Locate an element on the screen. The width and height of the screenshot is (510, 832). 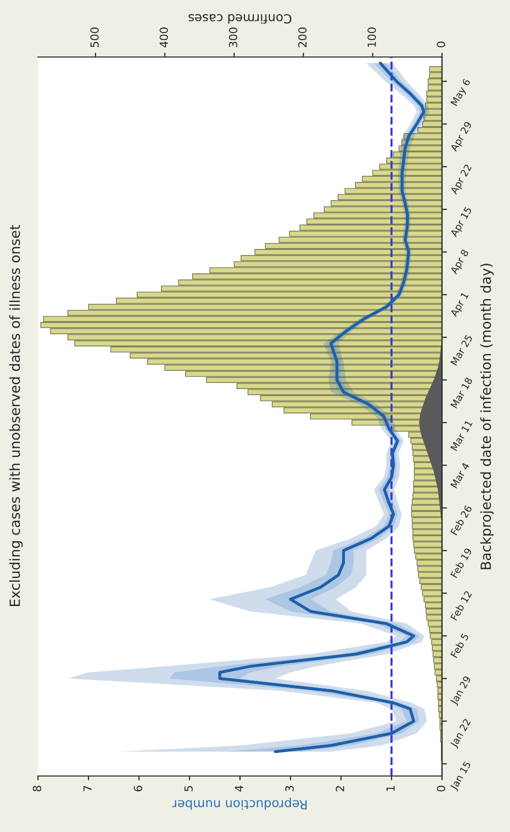
x-tick-label: 8 is located at coordinates (37, 789).